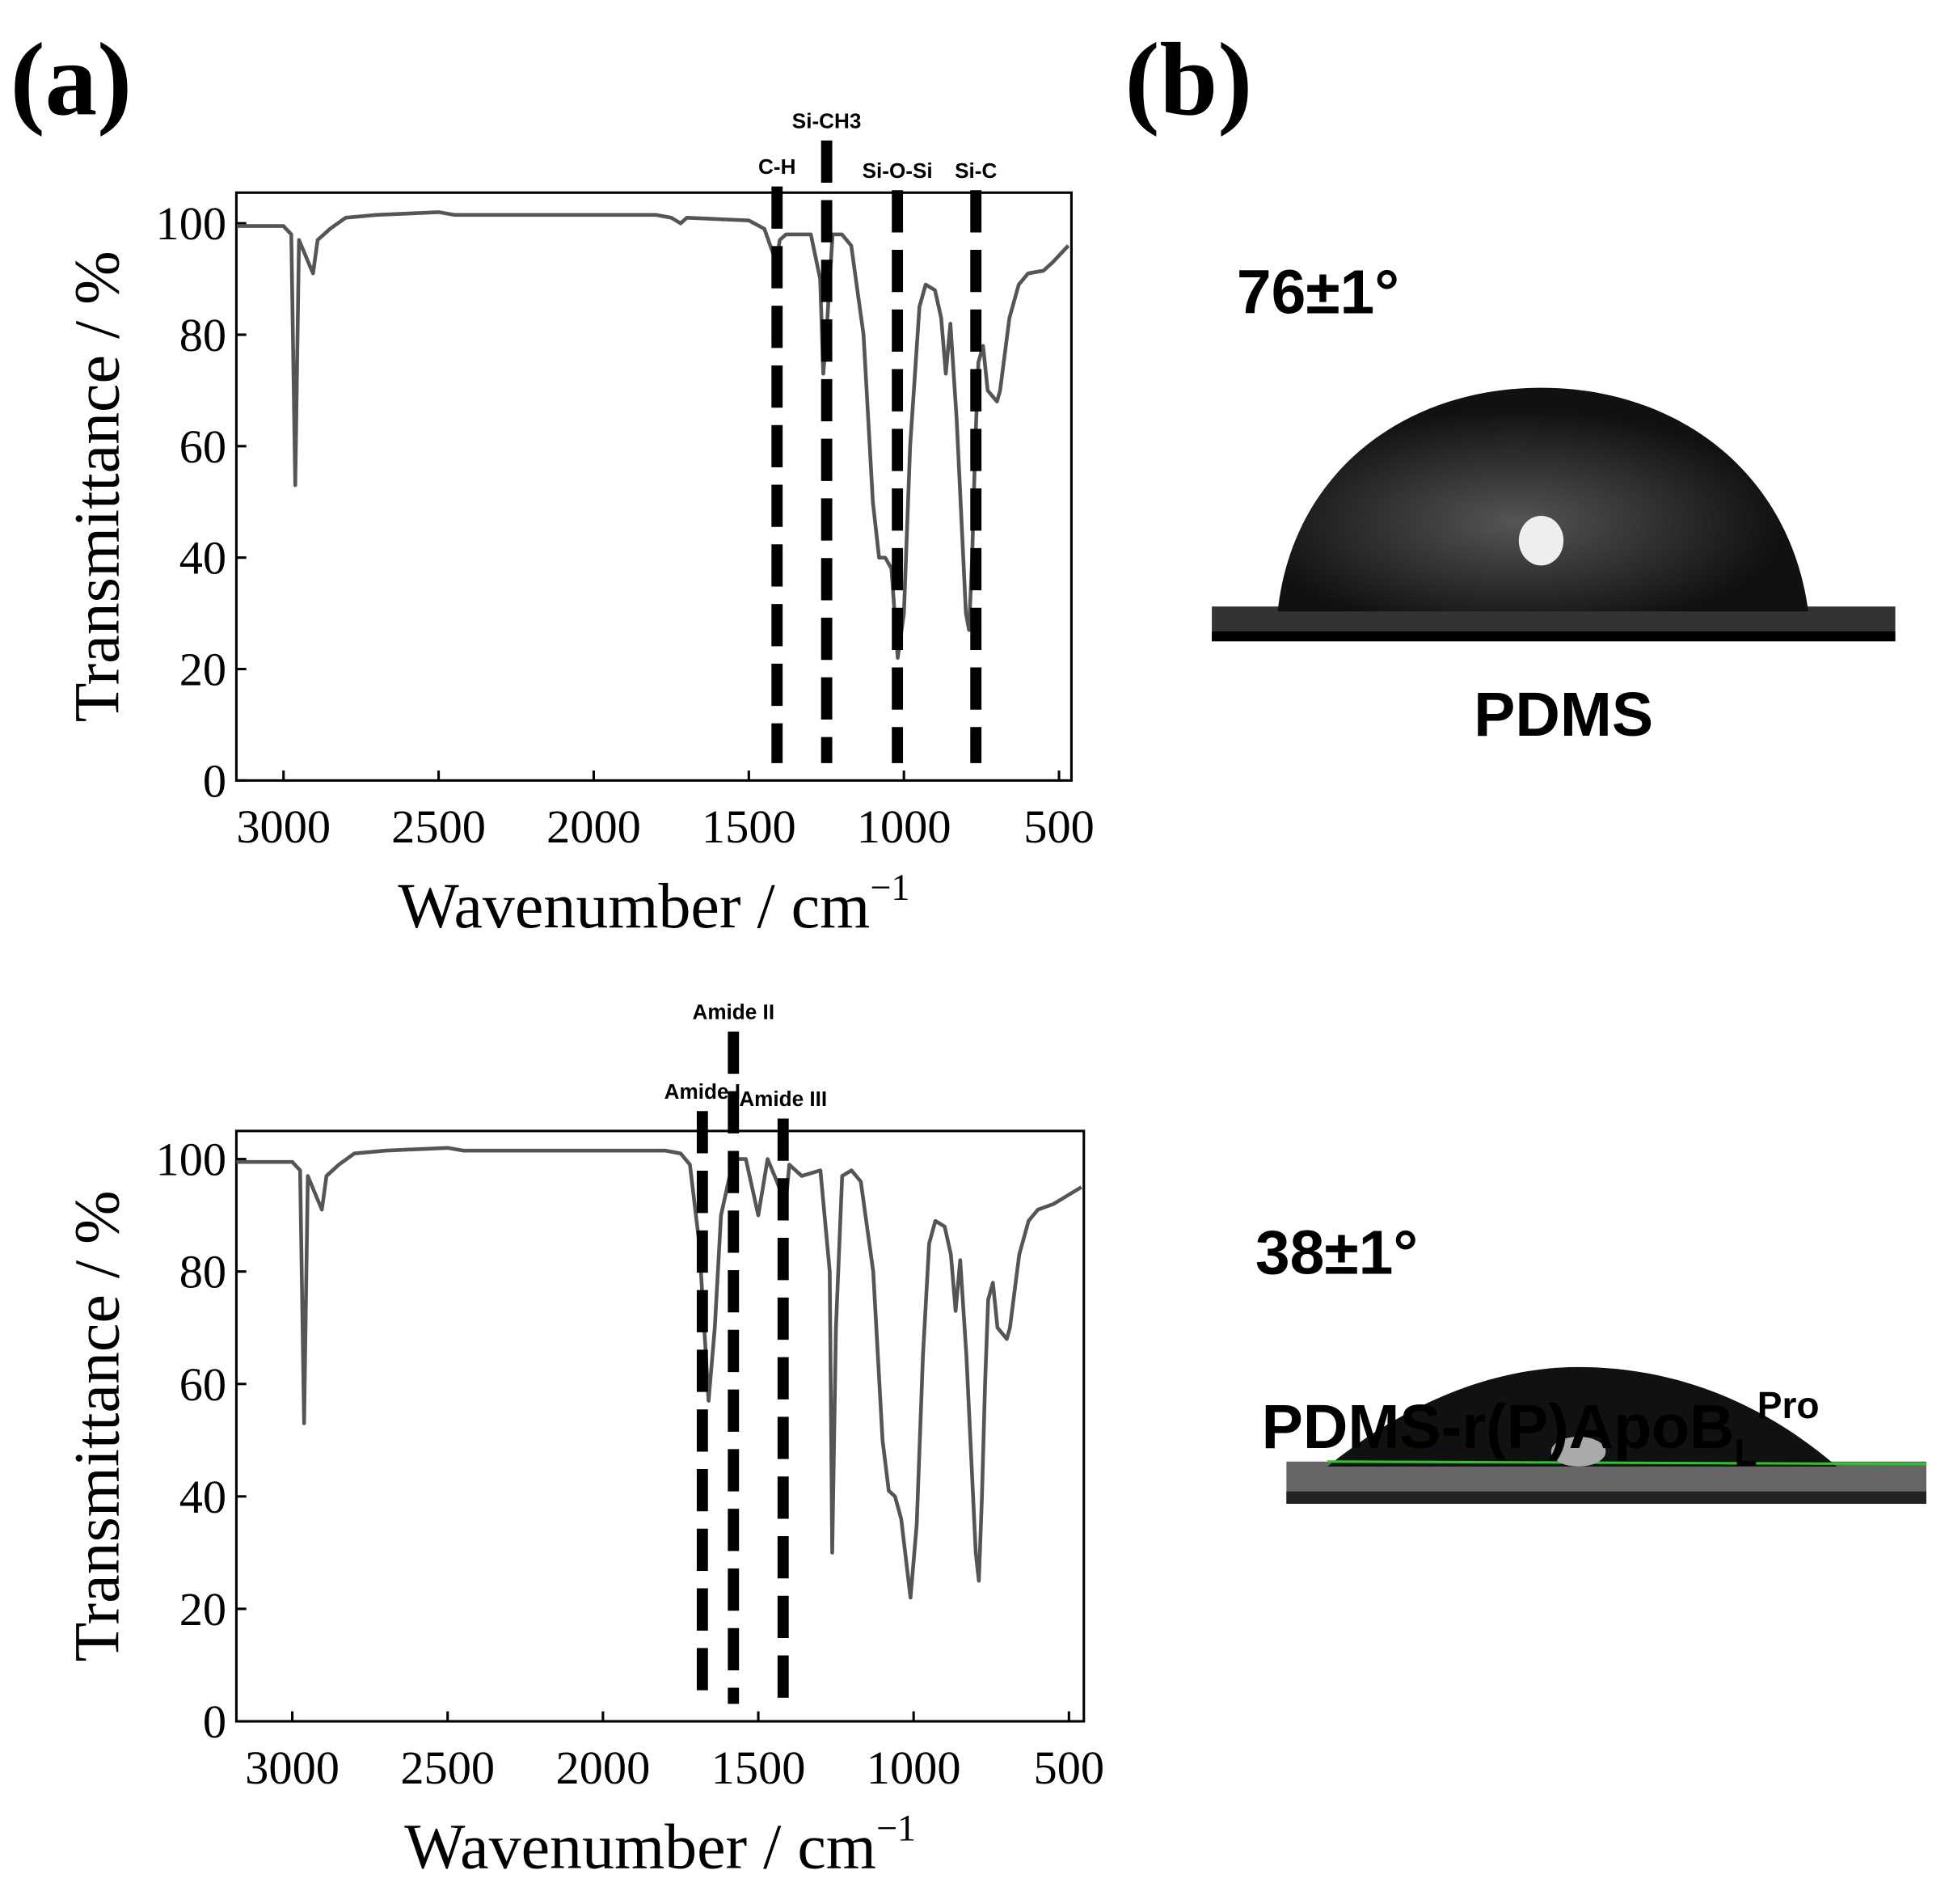 The height and width of the screenshot is (1904, 1949). I want to click on sample-label-sub: L, so click(1746, 1452).